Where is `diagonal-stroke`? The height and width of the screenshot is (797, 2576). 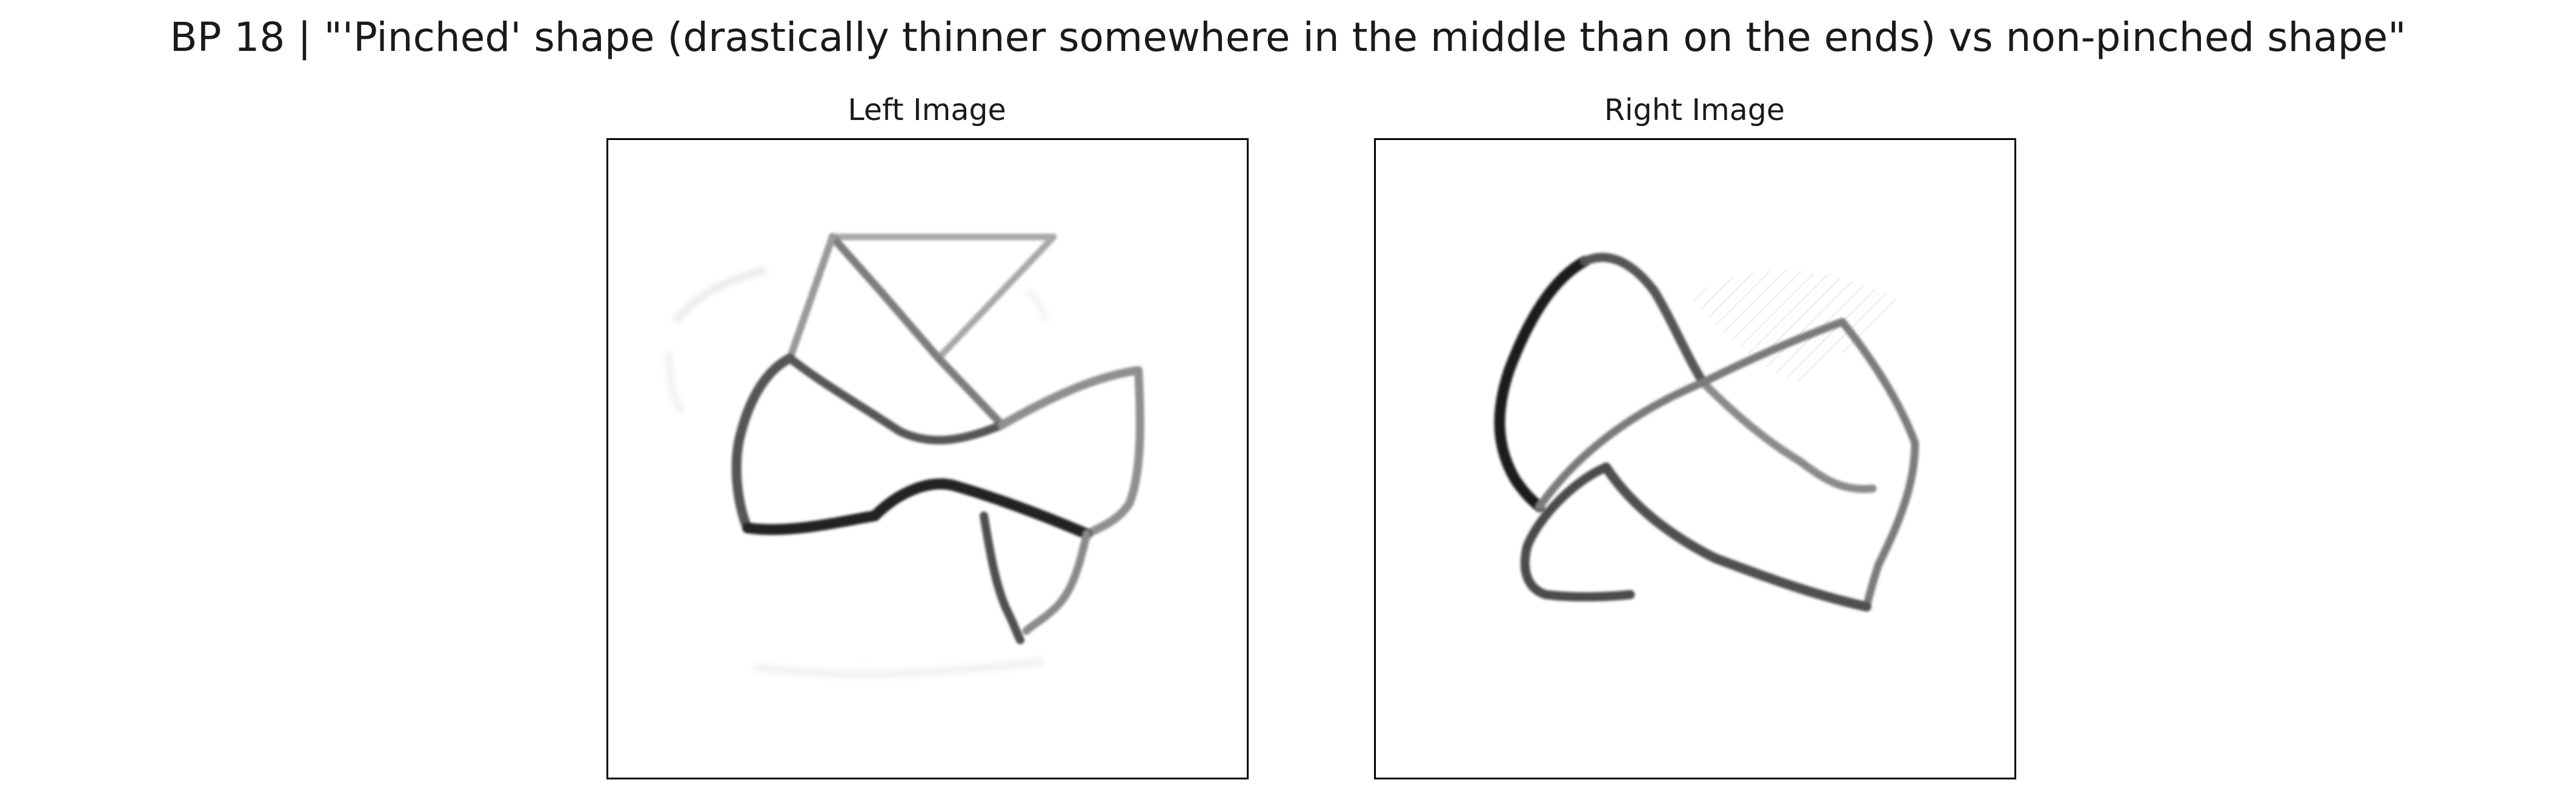 diagonal-stroke is located at coordinates (917, 331).